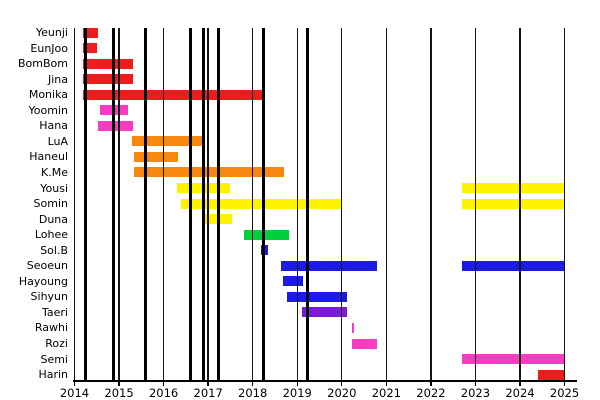 This screenshot has width=600, height=400. What do you see at coordinates (54, 172) in the screenshot?
I see `member-label-kme: K.Me` at bounding box center [54, 172].